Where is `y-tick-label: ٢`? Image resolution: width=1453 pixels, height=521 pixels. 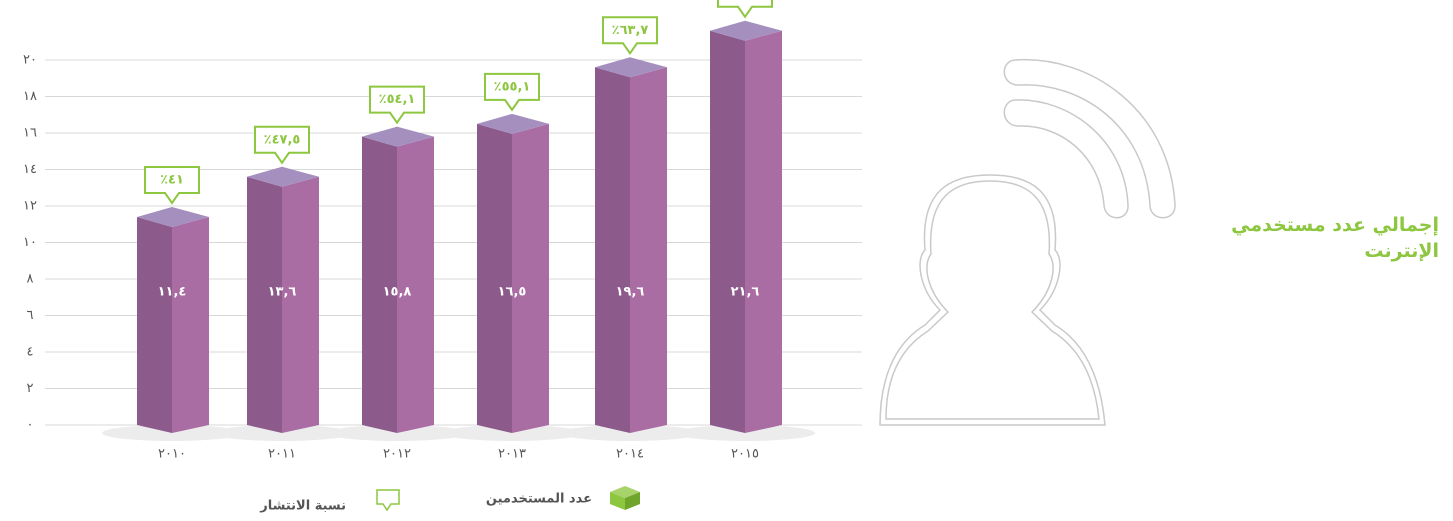 y-tick-label: ٢ is located at coordinates (30, 388).